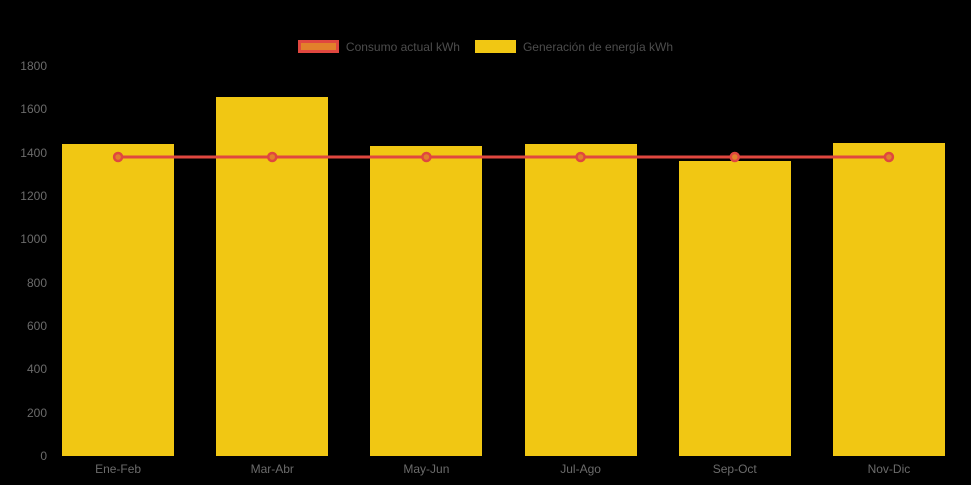  Describe the element at coordinates (402, 46) in the screenshot. I see `legend-label: Consumo actual kWh` at that location.